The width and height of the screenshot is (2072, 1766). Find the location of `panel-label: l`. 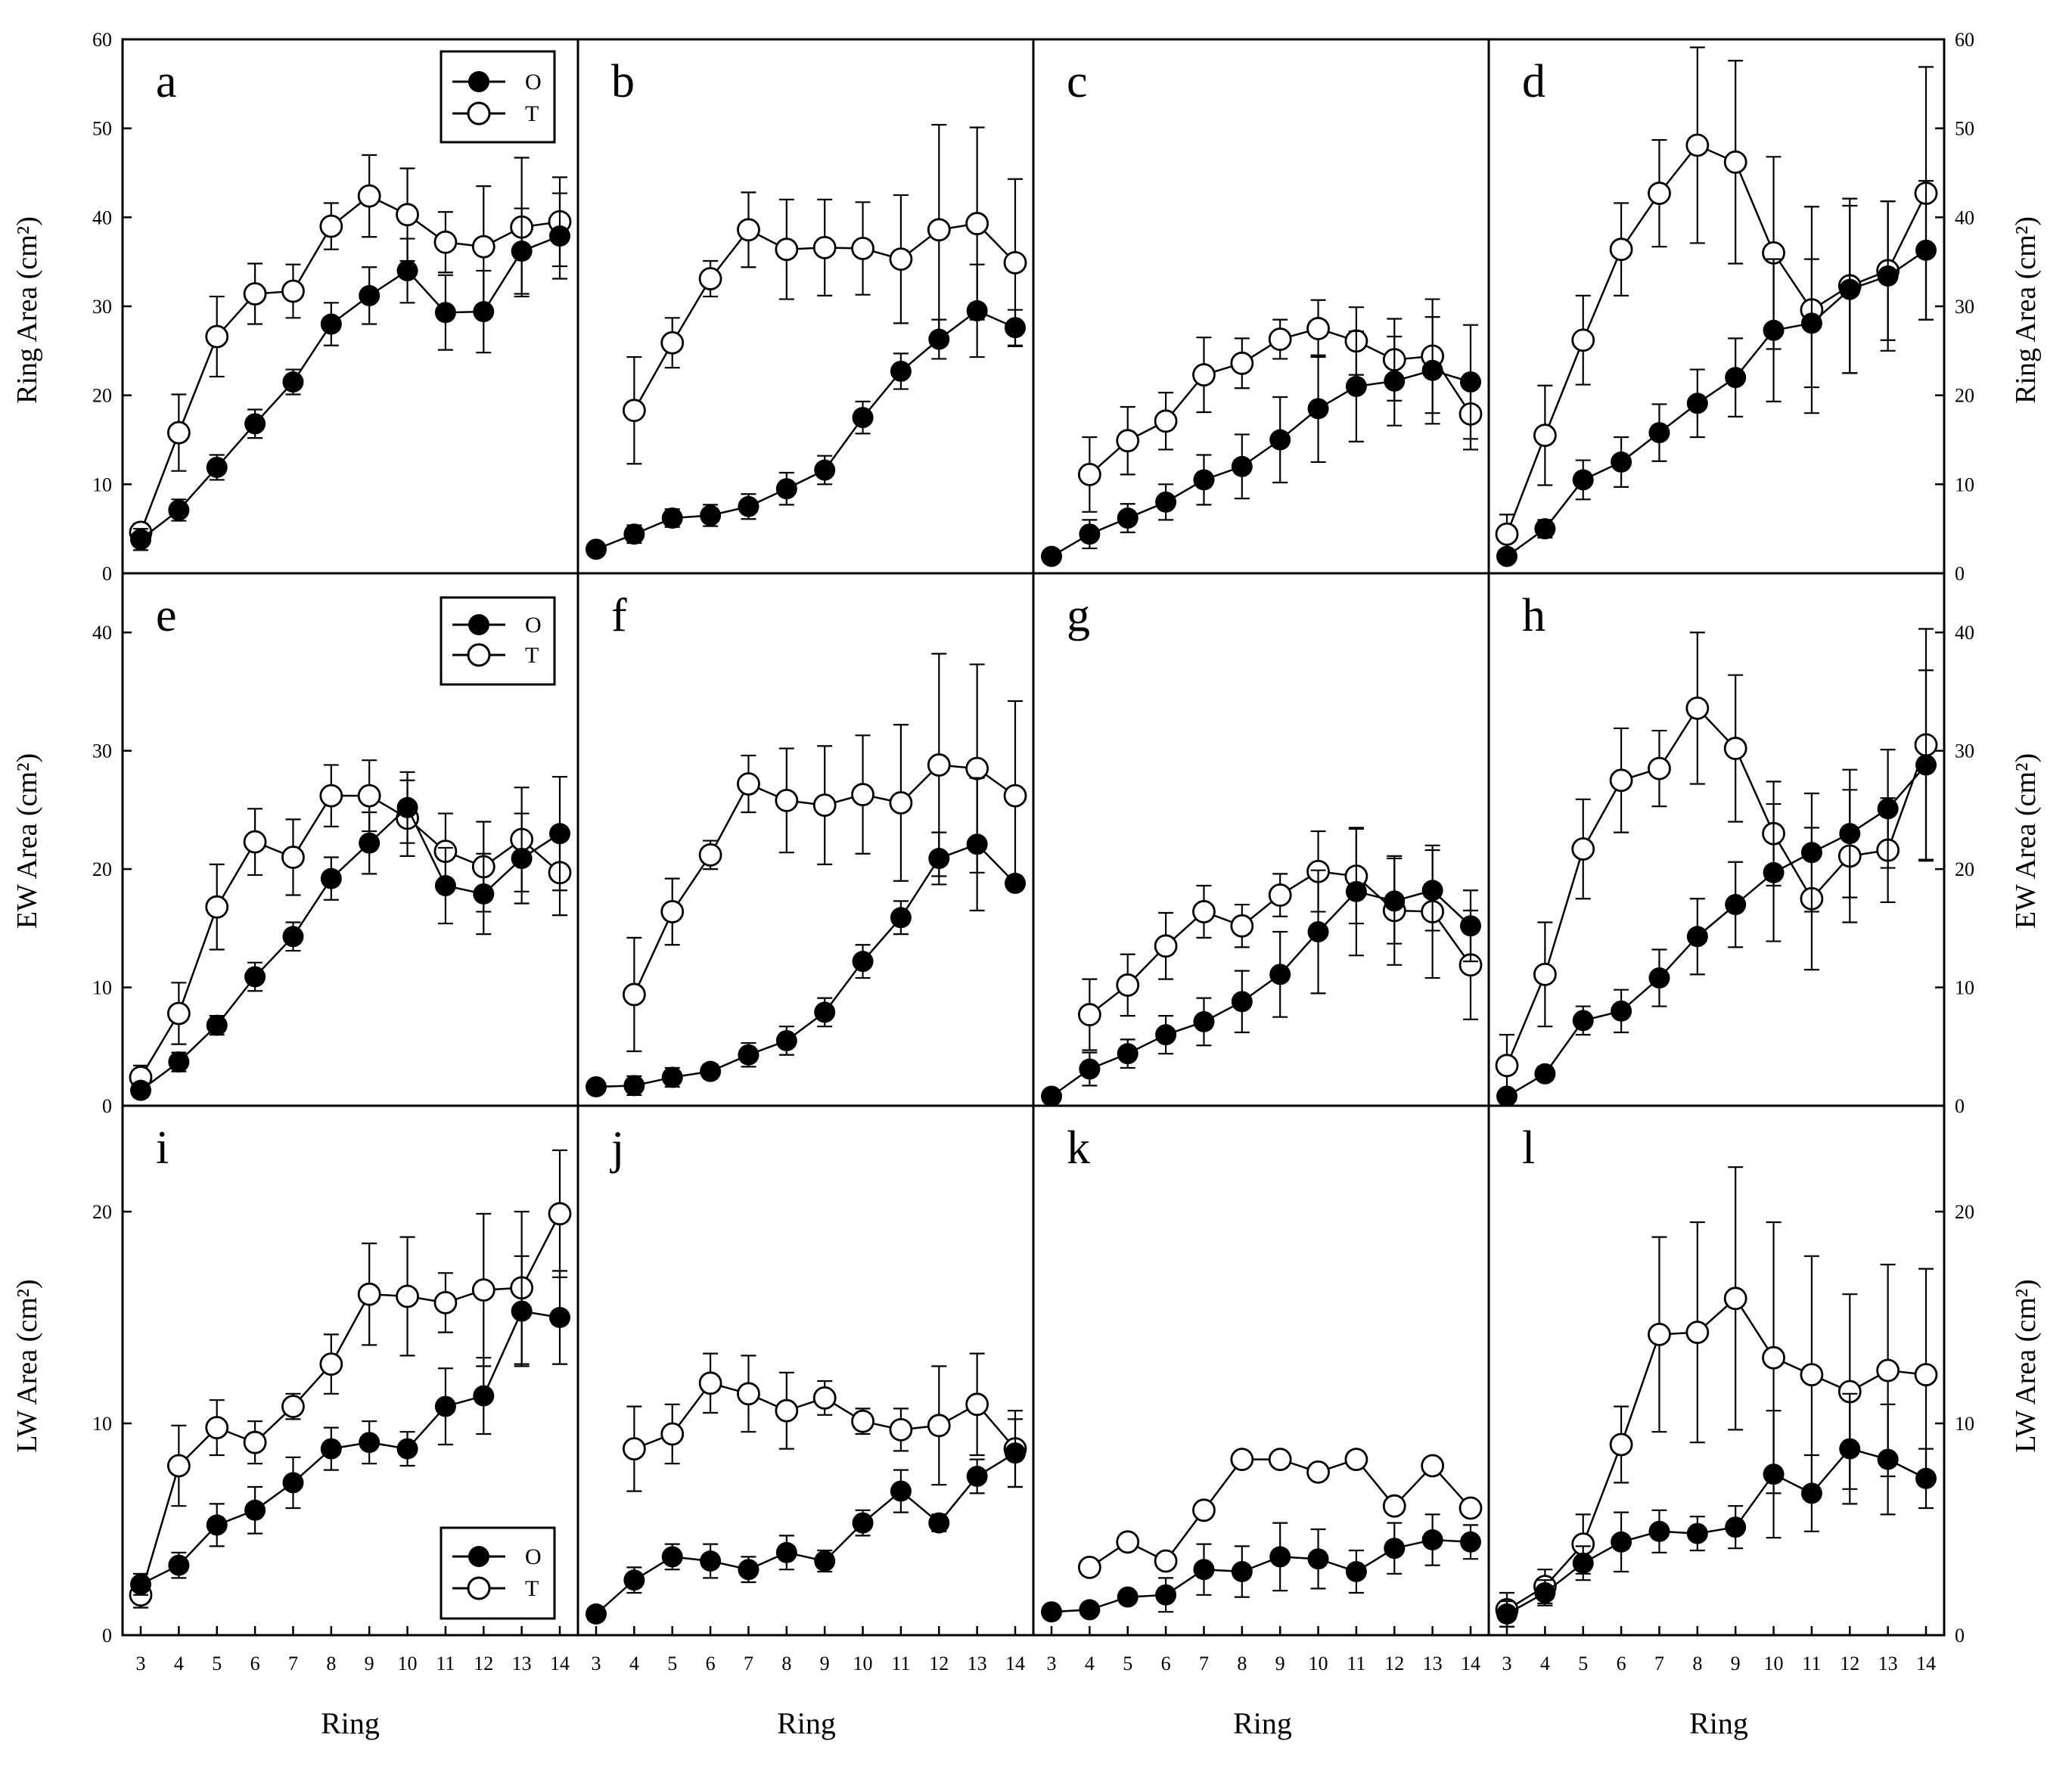

panel-label: l is located at coordinates (1528, 1148).